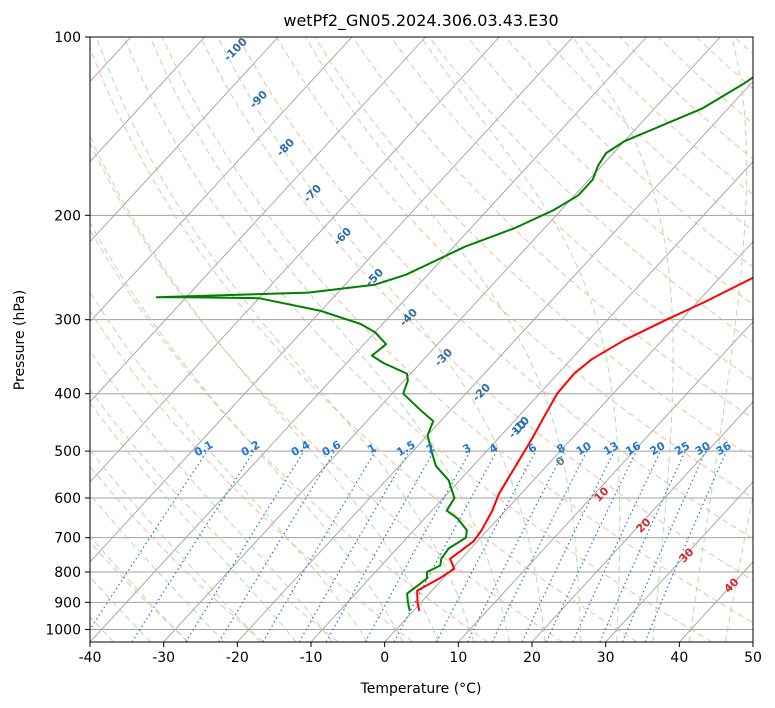 This screenshot has height=708, width=775. Describe the element at coordinates (606, 658) in the screenshot. I see `x-tick-label: 30` at that location.